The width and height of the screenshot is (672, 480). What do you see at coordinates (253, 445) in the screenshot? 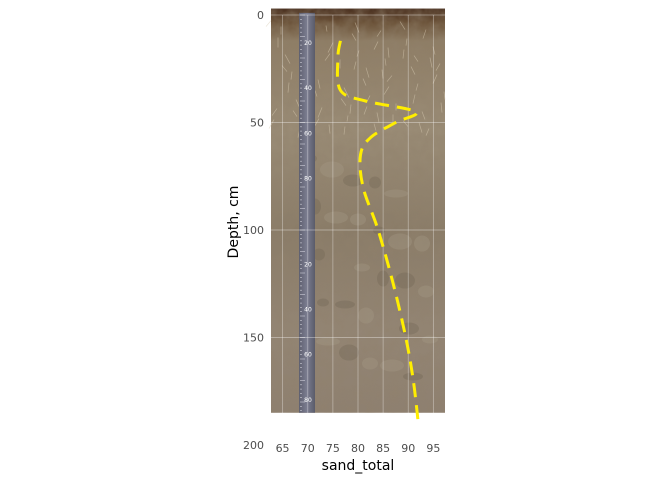
I see `y-tick-label: 200` at bounding box center [253, 445].